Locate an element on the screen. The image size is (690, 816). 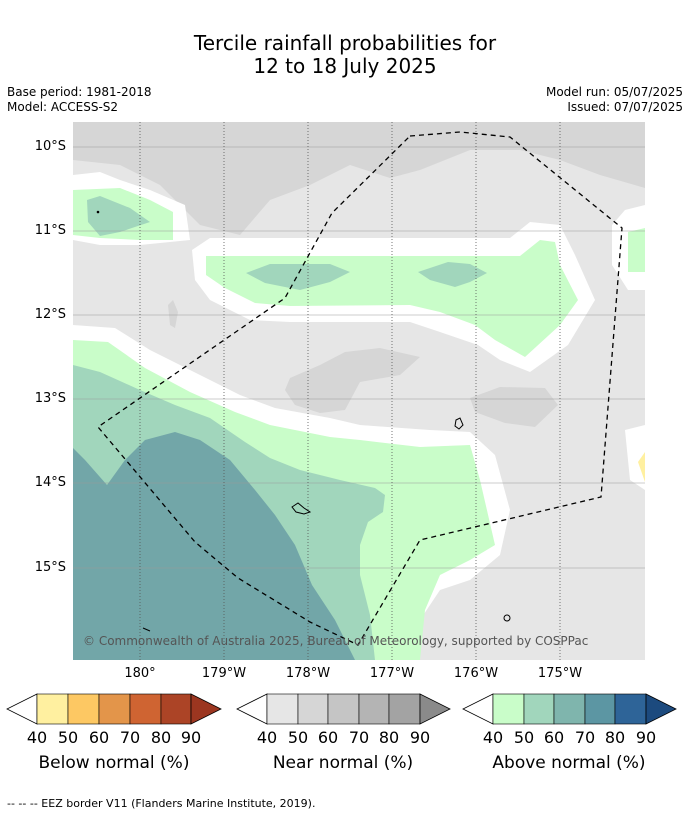
cb-above-tick-60: 60 is located at coordinates (554, 737).